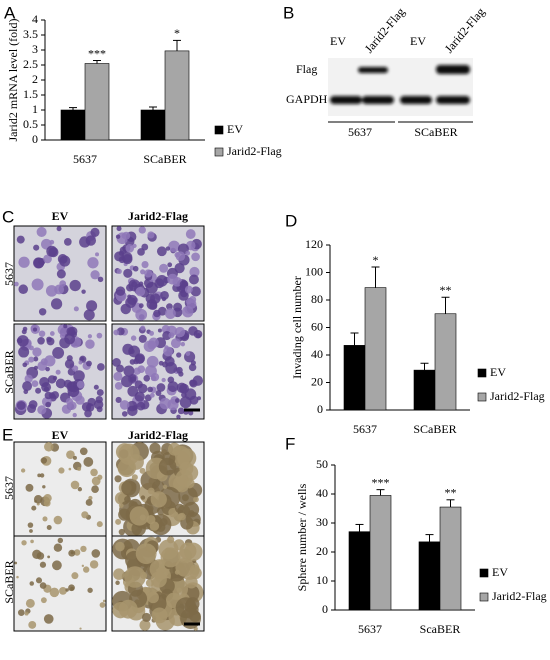 The height and width of the screenshot is (660, 550). What do you see at coordinates (440, 629) in the screenshot?
I see `x-tick-label: ScaBER` at bounding box center [440, 629].